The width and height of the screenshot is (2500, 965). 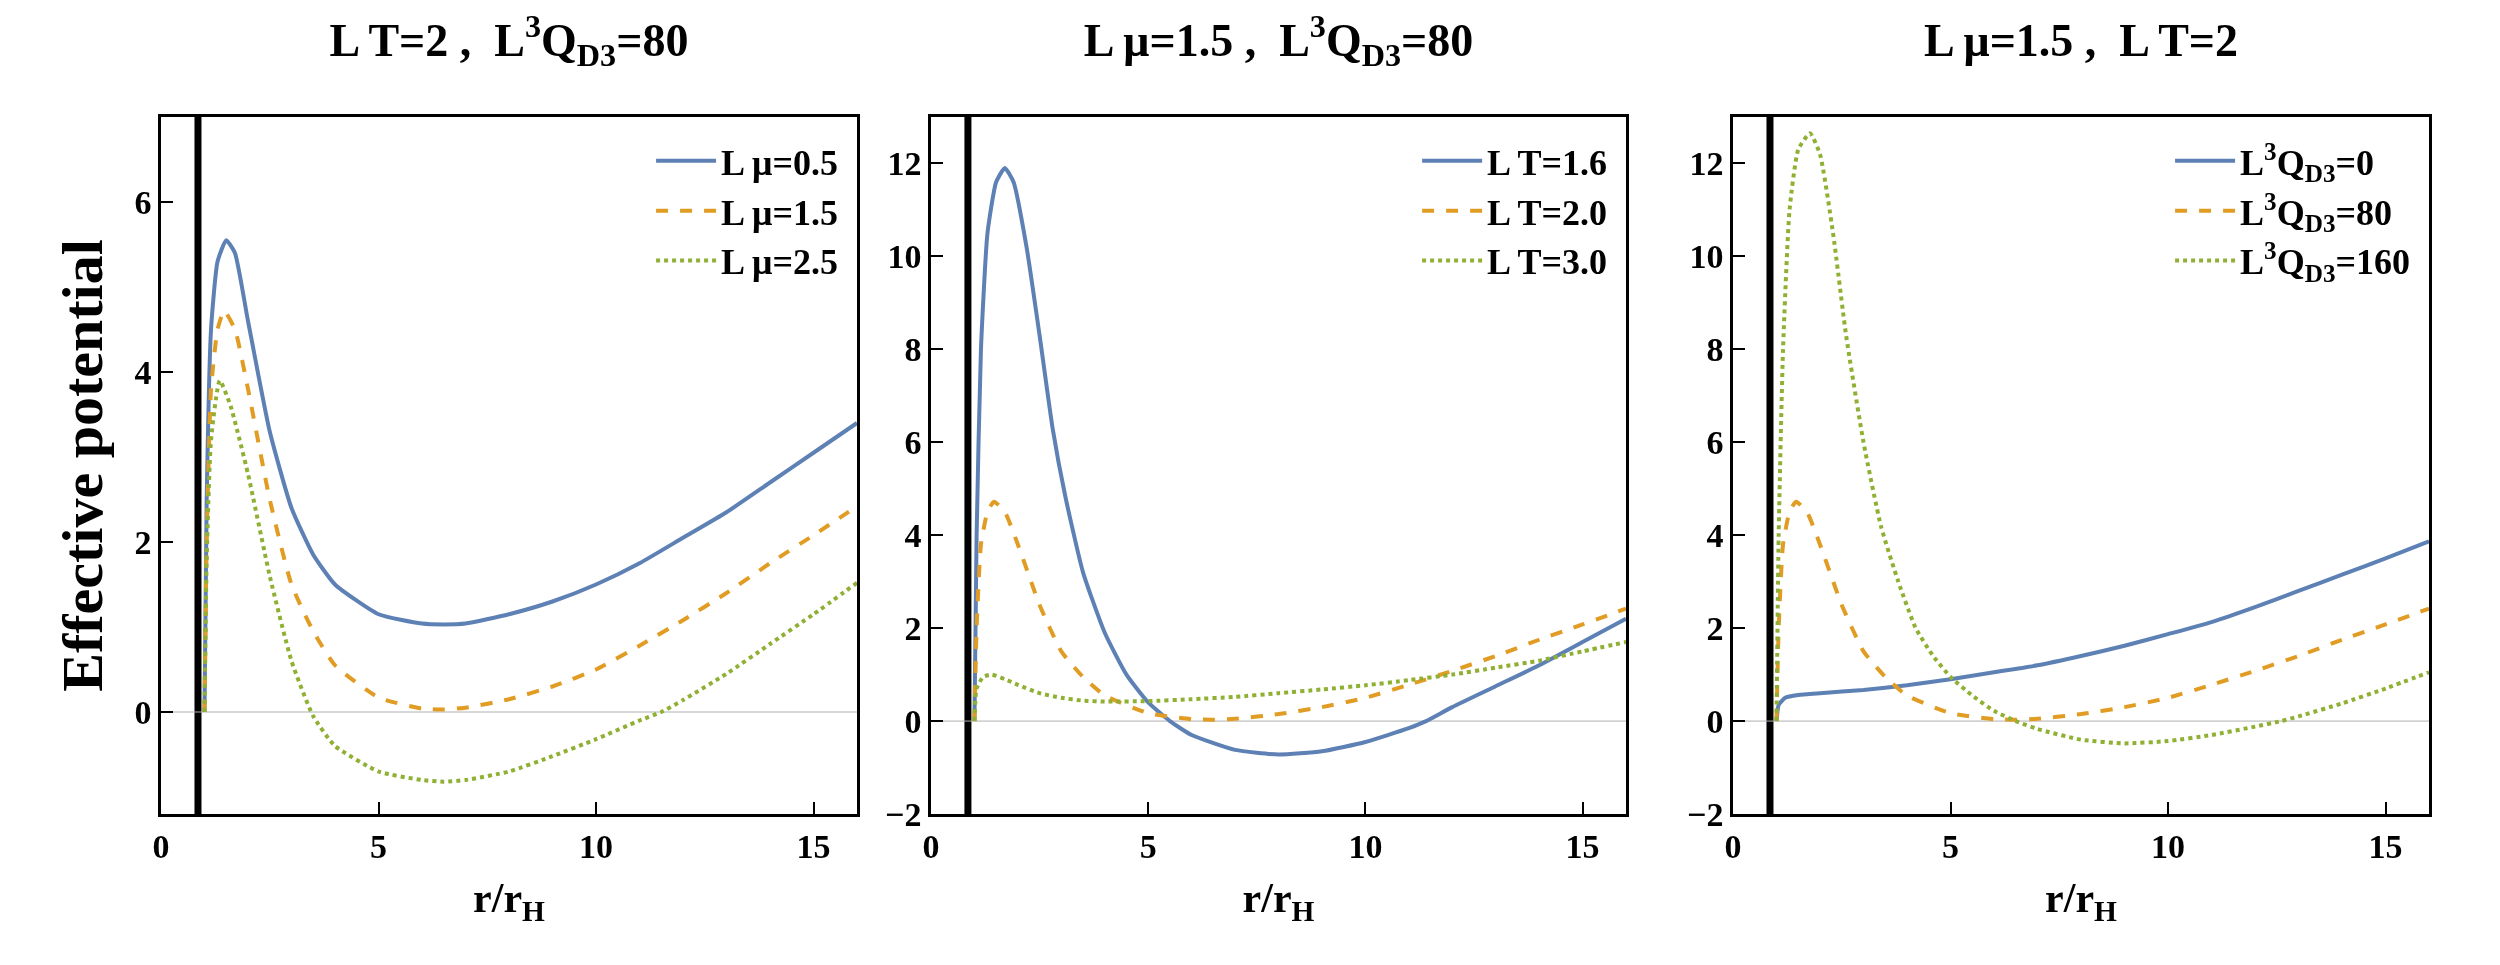 I want to click on y-axis-title: Effective potential, so click(x=82, y=465).